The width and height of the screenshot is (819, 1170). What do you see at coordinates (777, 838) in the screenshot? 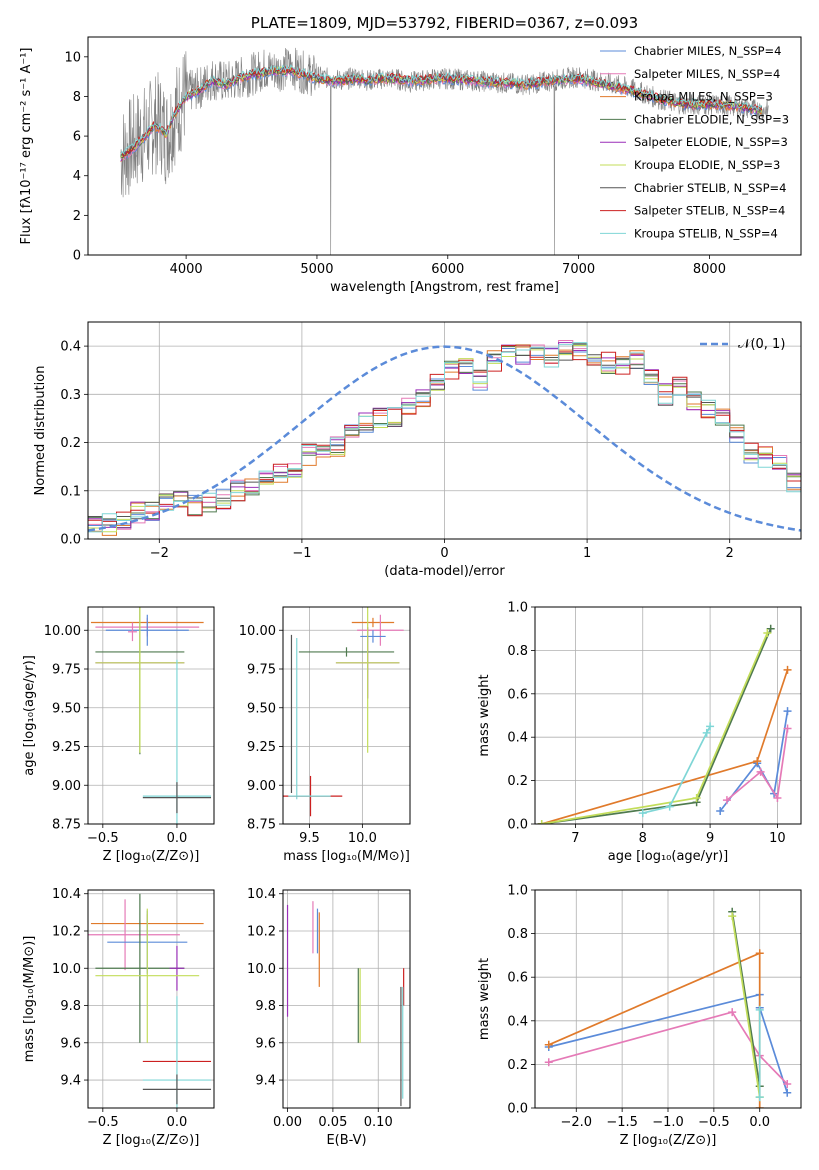
I see `x-tick-label: 10` at bounding box center [777, 838].